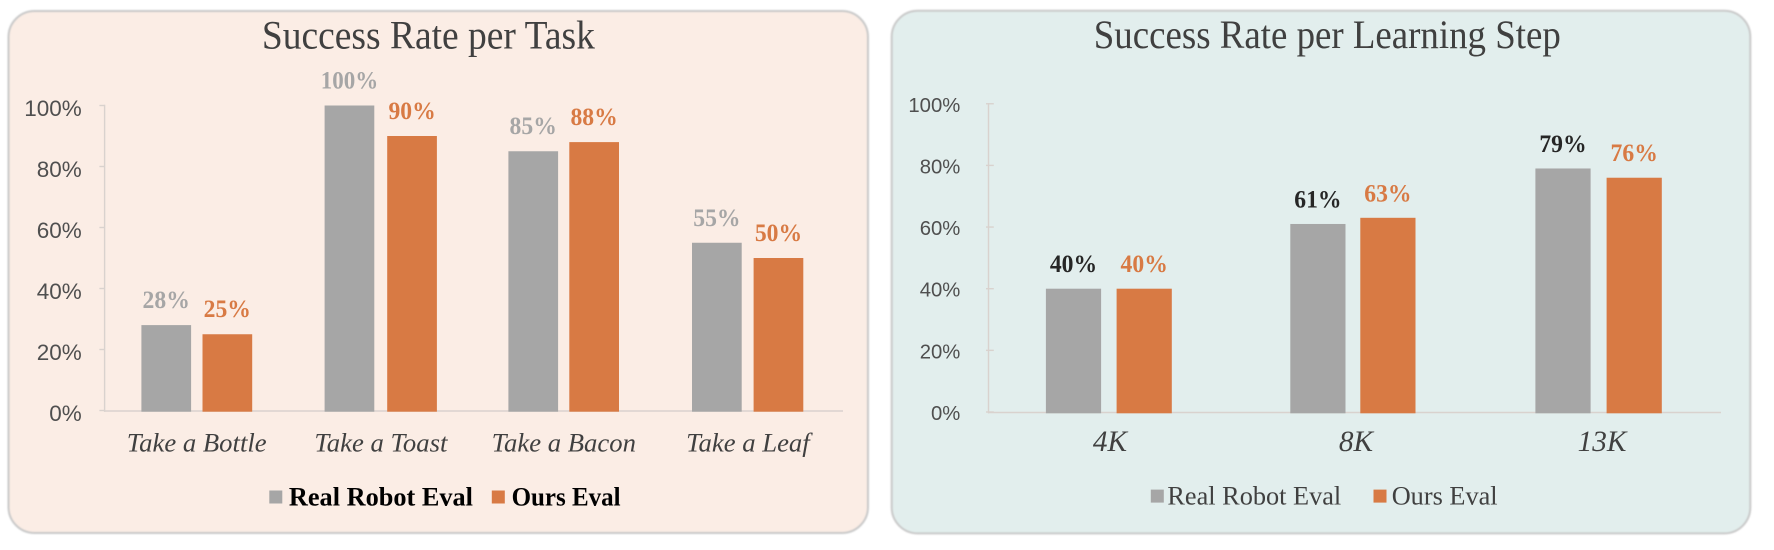 The height and width of the screenshot is (550, 1774). What do you see at coordinates (1327, 34) in the screenshot?
I see `svg-text: Success Rate per Learning Step` at bounding box center [1327, 34].